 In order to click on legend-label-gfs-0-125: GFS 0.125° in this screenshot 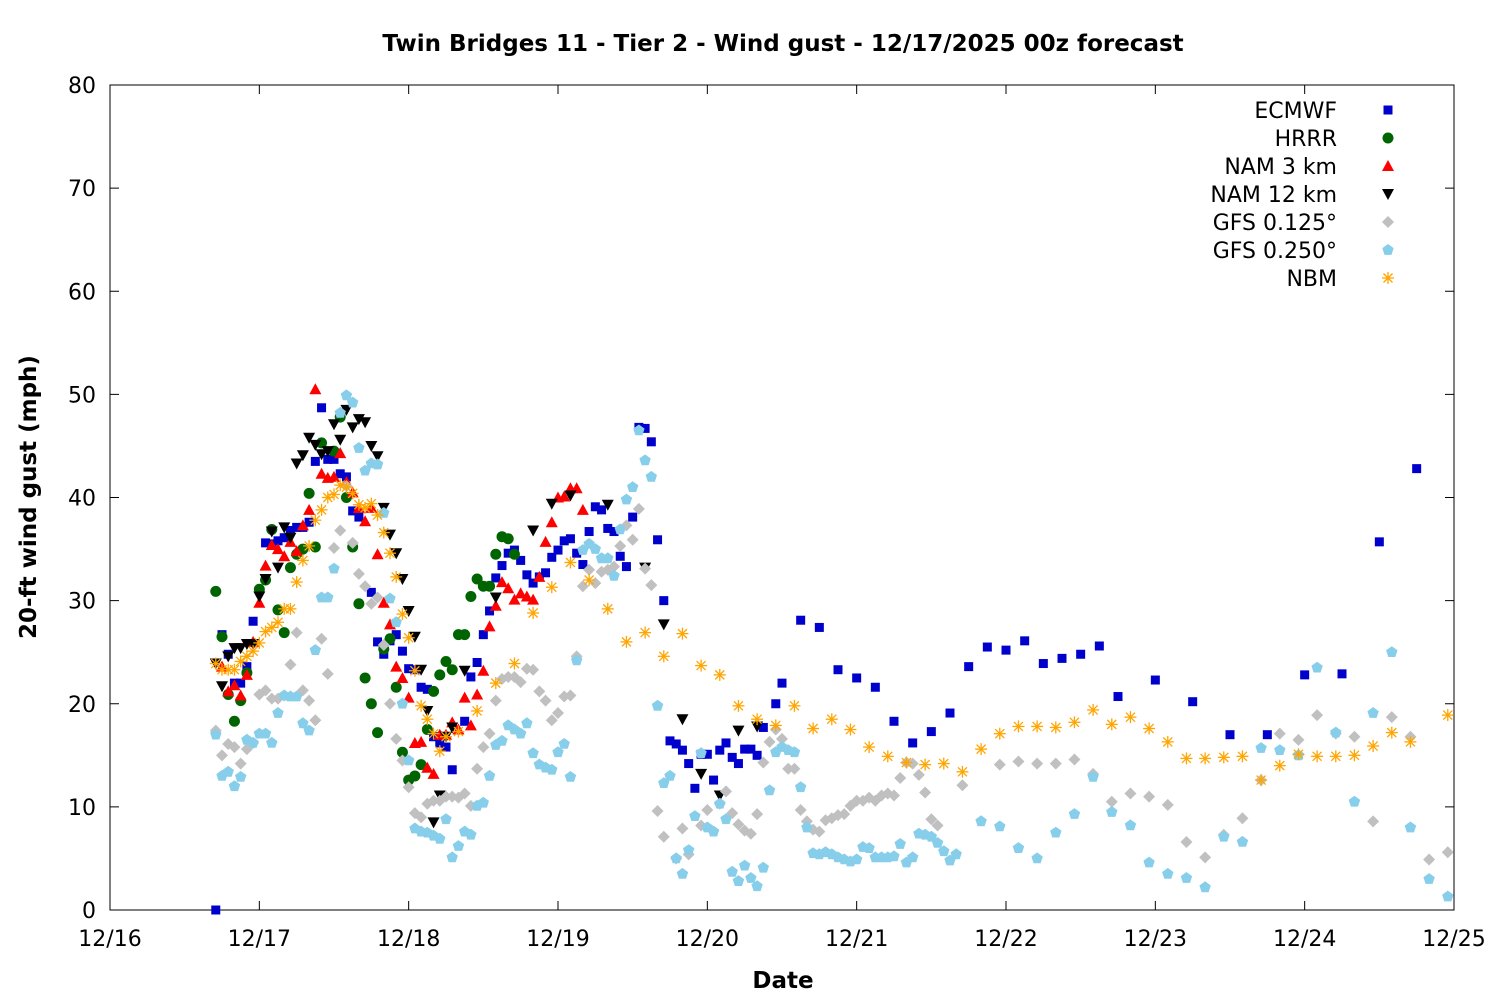, I will do `click(1275, 223)`.